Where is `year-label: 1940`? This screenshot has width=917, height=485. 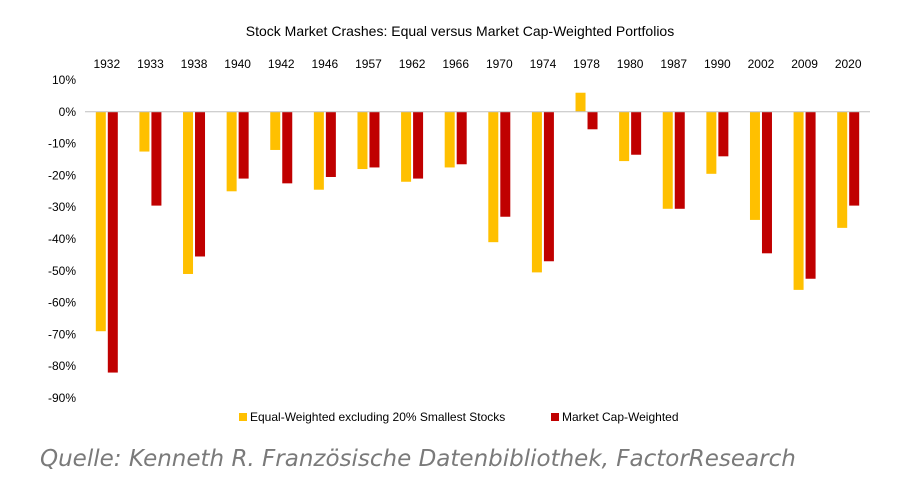
year-label: 1940 is located at coordinates (237, 64).